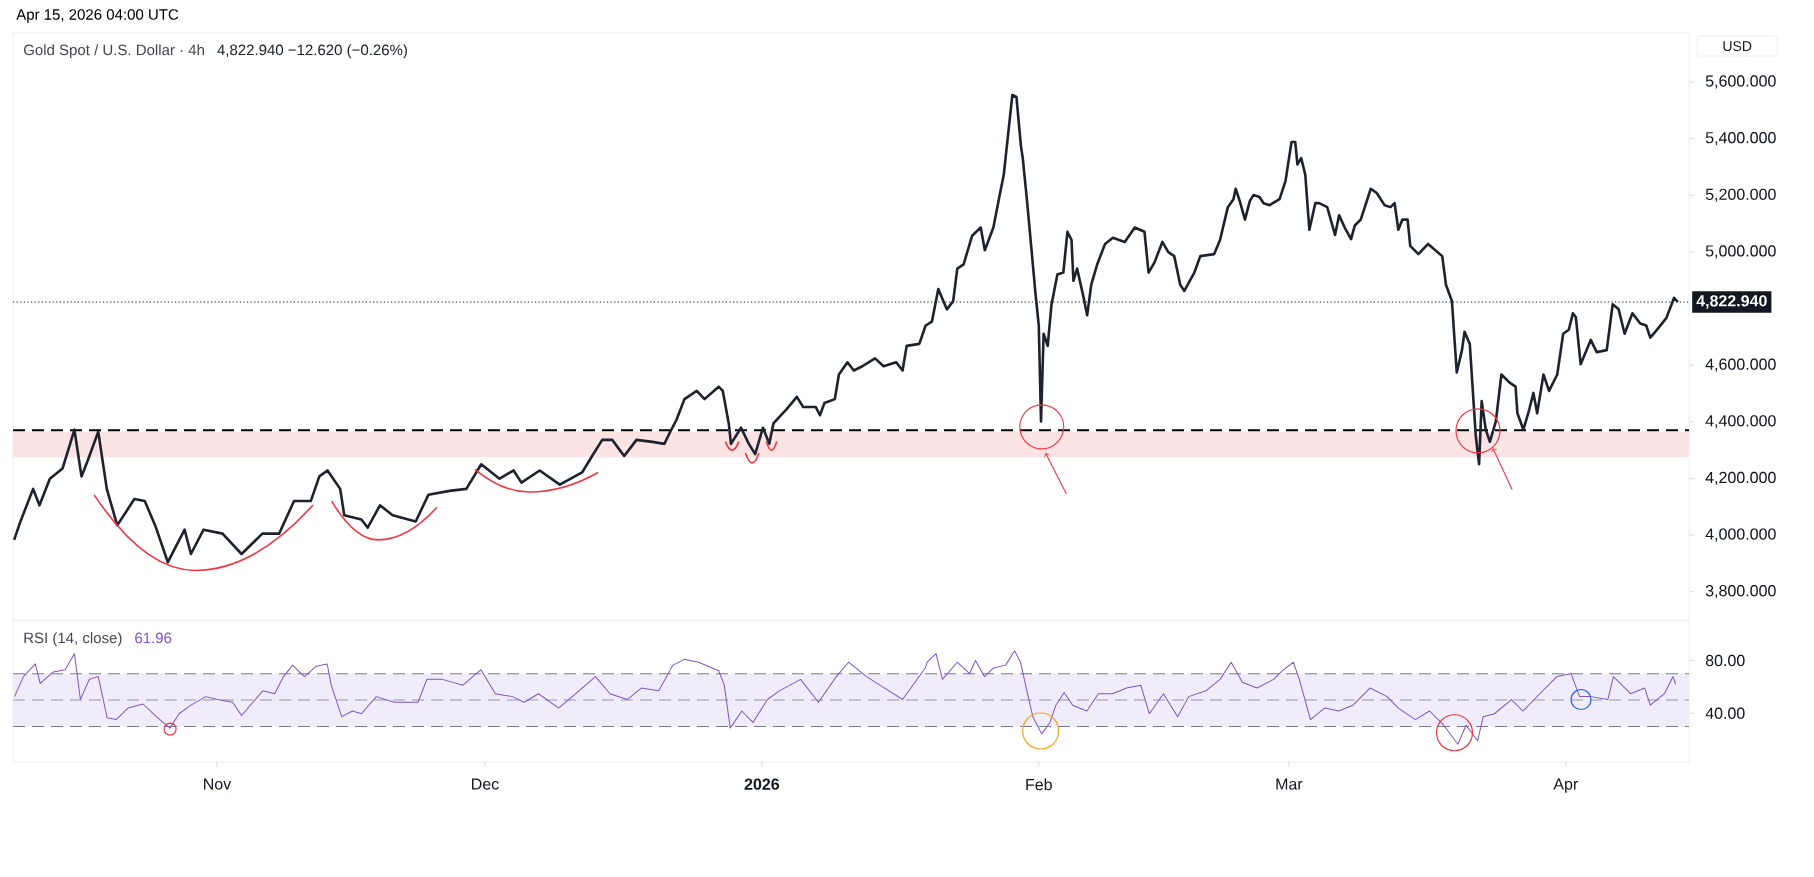 Image resolution: width=1814 pixels, height=877 pixels. Describe the element at coordinates (1731, 302) in the screenshot. I see `ref-line-label: 4,822.940` at that location.